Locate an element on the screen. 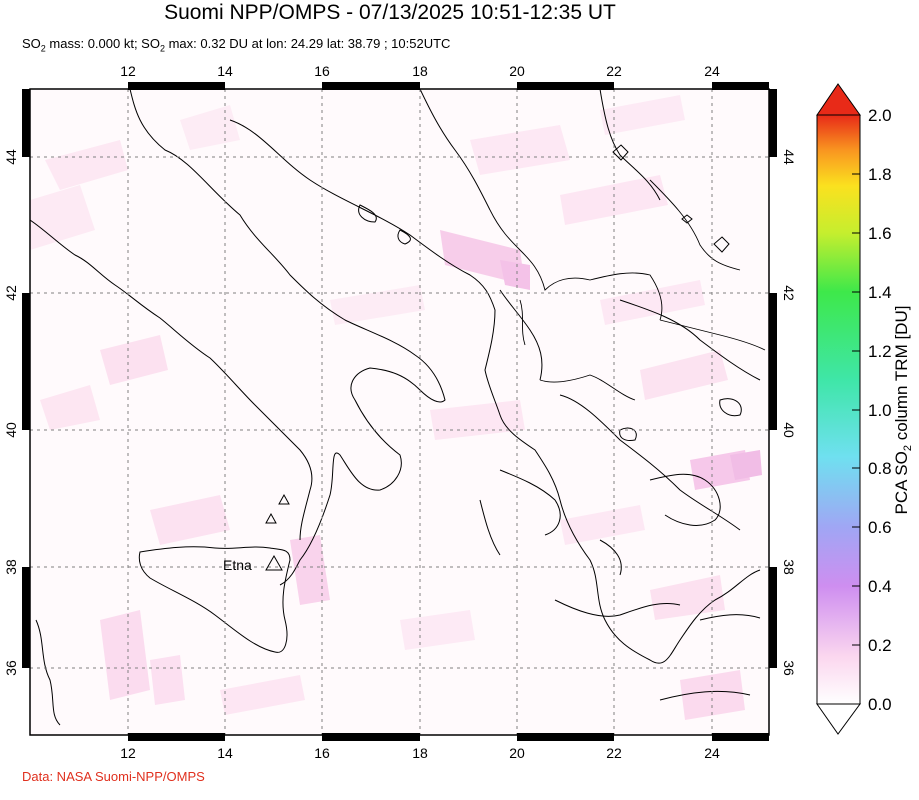 This screenshot has height=800, width=919. lon-tick-top: 14 is located at coordinates (225, 71).